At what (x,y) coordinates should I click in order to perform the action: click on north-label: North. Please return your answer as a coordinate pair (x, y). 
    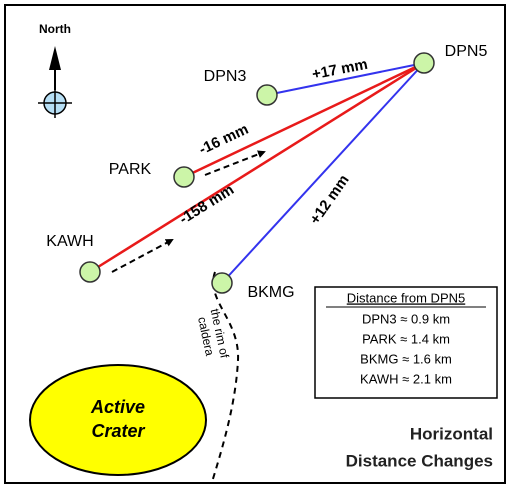
    Looking at the image, I should click on (55, 29).